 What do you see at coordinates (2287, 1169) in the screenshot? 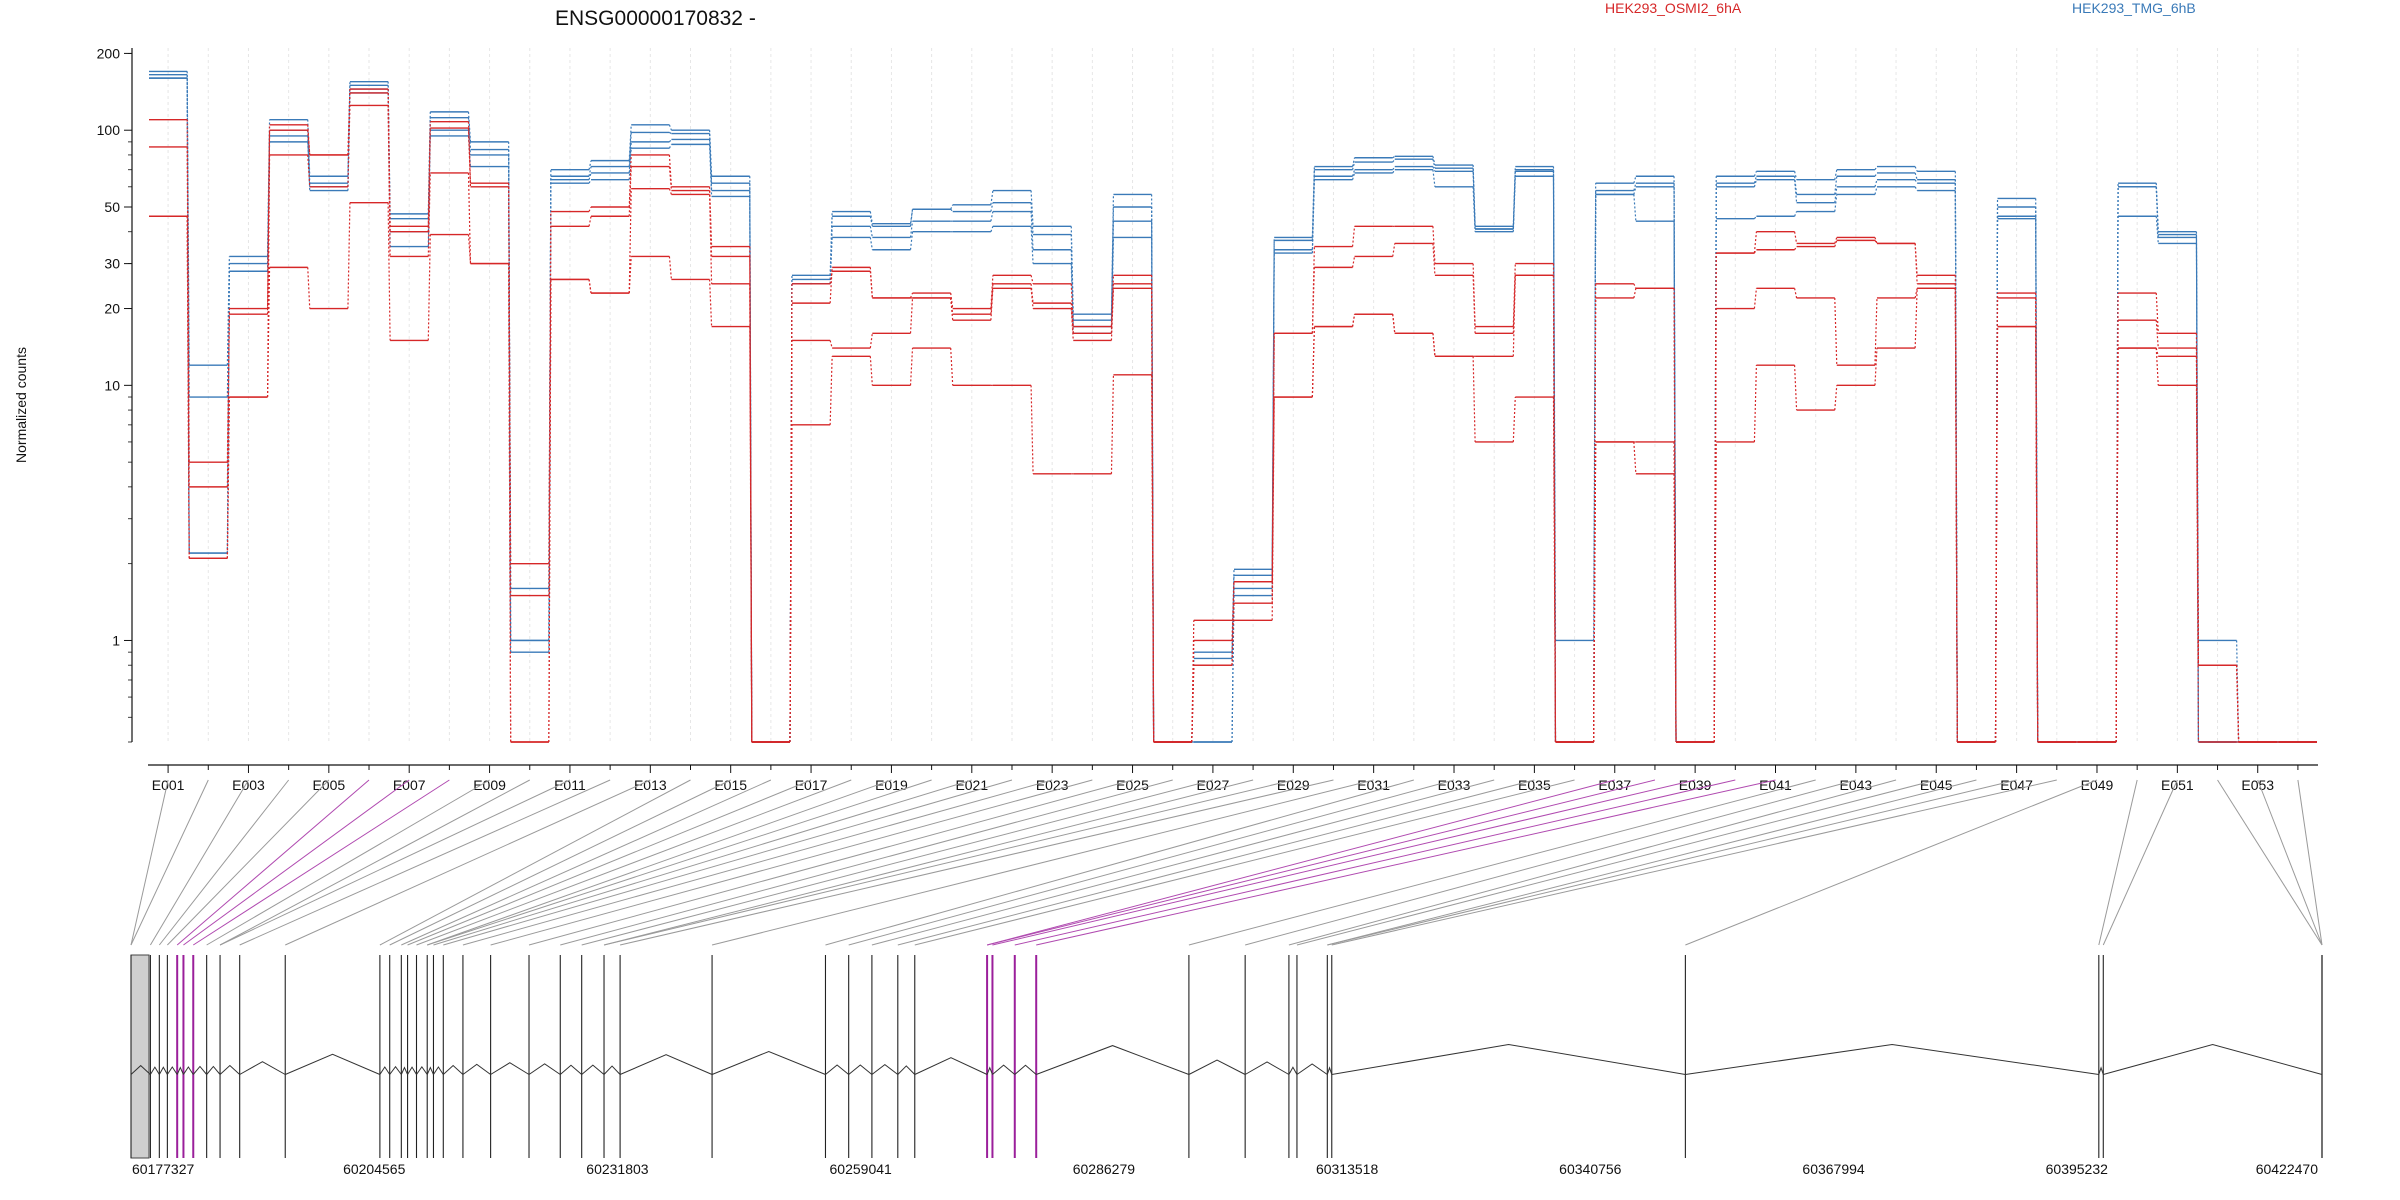
I see `genomic-axis-label: 60422470` at bounding box center [2287, 1169].